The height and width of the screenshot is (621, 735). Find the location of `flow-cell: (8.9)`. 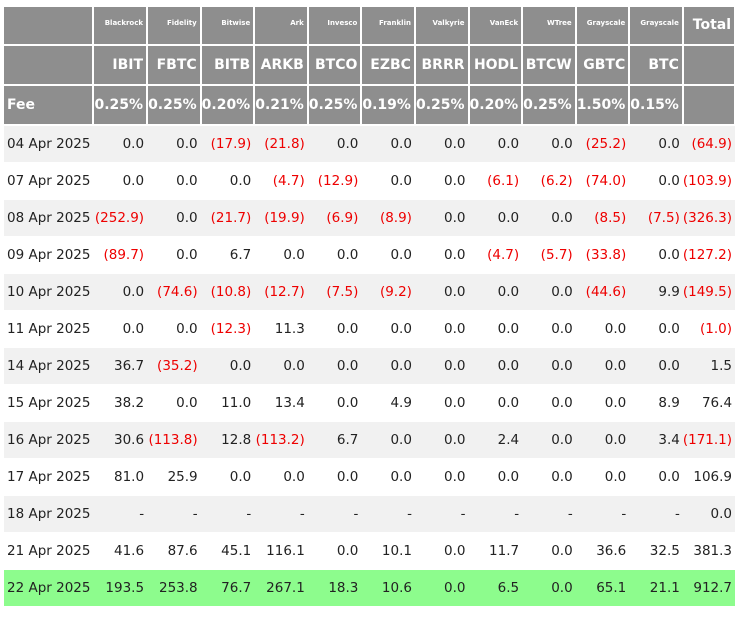

flow-cell: (8.9) is located at coordinates (388, 218).